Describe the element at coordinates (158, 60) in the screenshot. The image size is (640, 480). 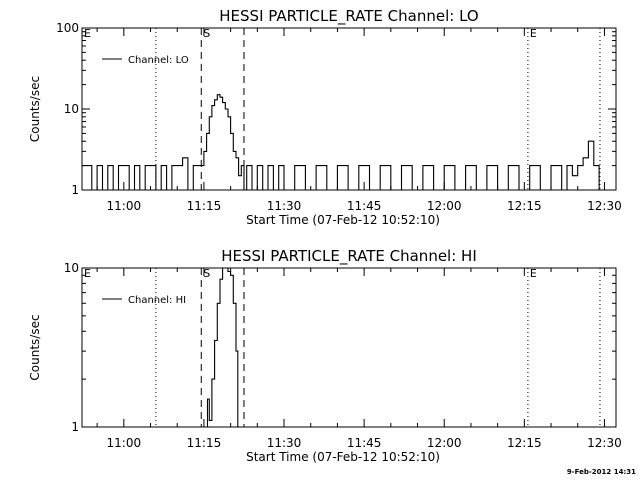
I see `legend-label: Channel: LO` at that location.